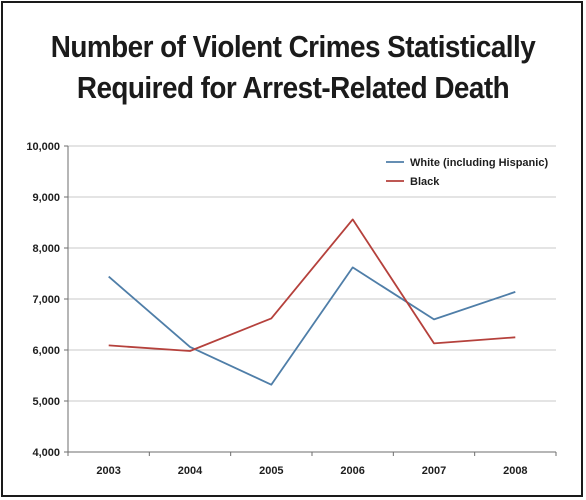 The width and height of the screenshot is (586, 500). I want to click on y-axis-ticks: 4,000 5,000 6,000 7,000 8,000 9,000 10,000, so click(47, 300).